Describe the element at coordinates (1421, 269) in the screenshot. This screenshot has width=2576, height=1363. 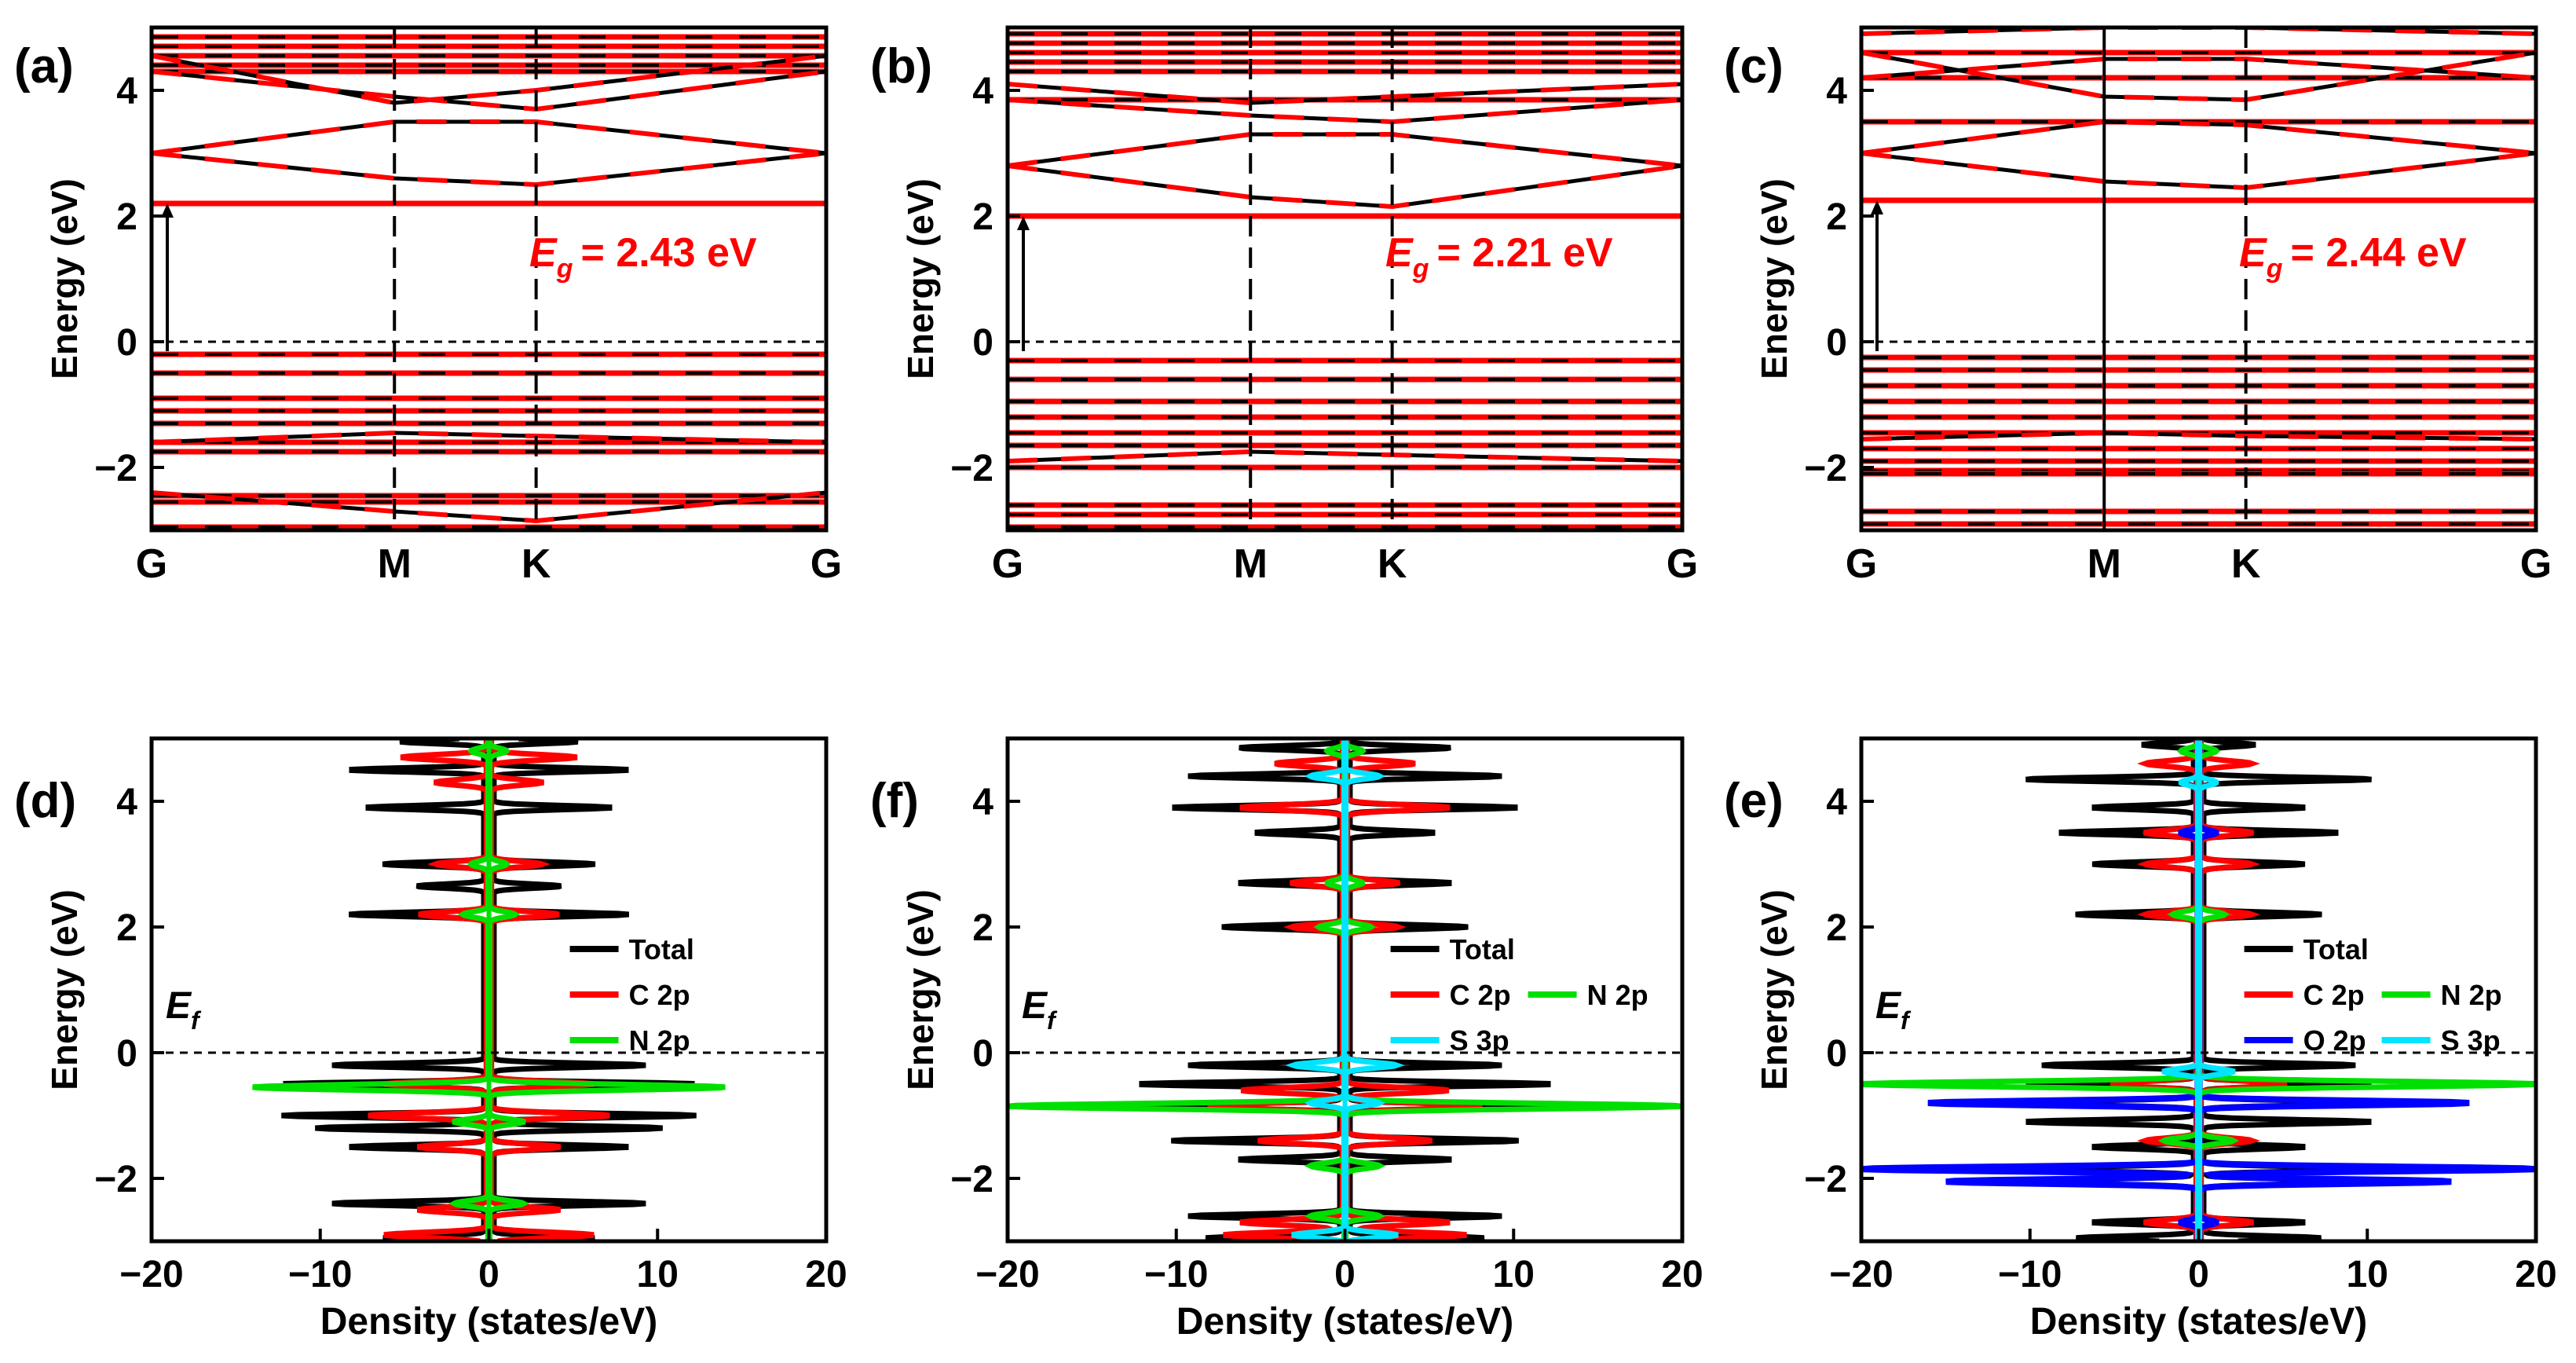
I see `eg-subscript: g` at that location.